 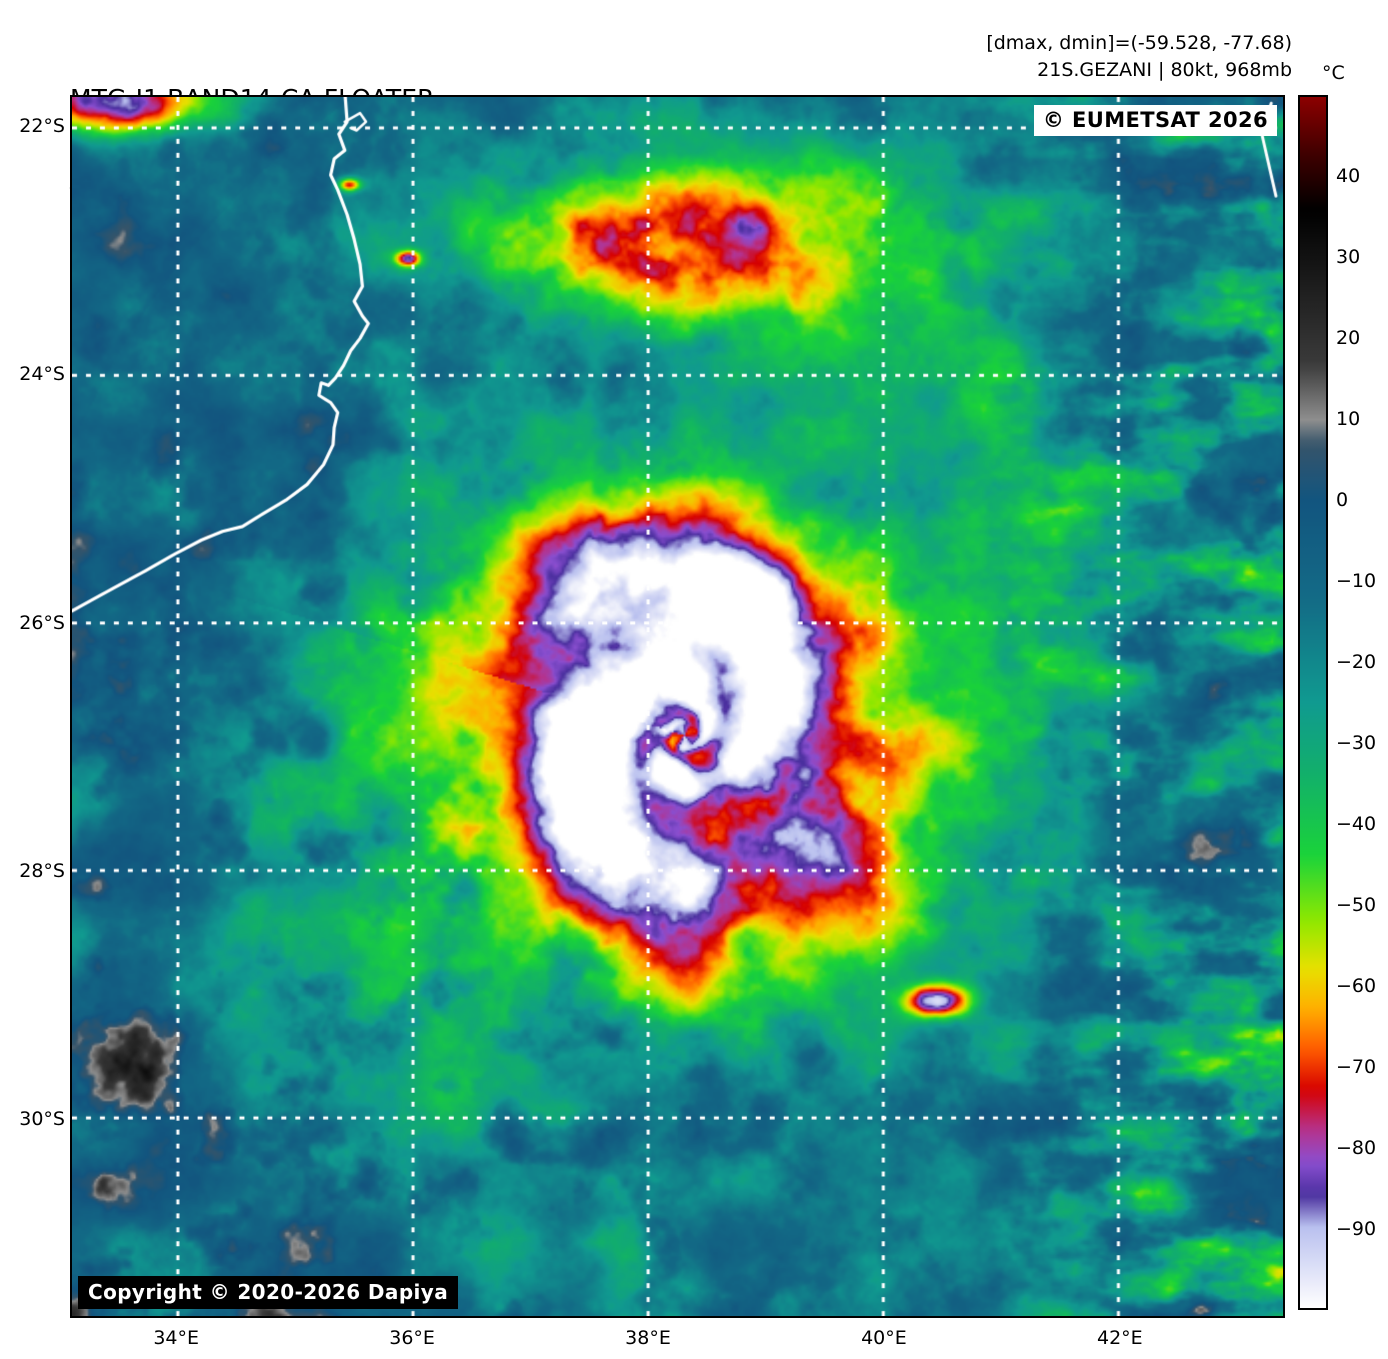 I want to click on colorbar, so click(x=1313, y=702).